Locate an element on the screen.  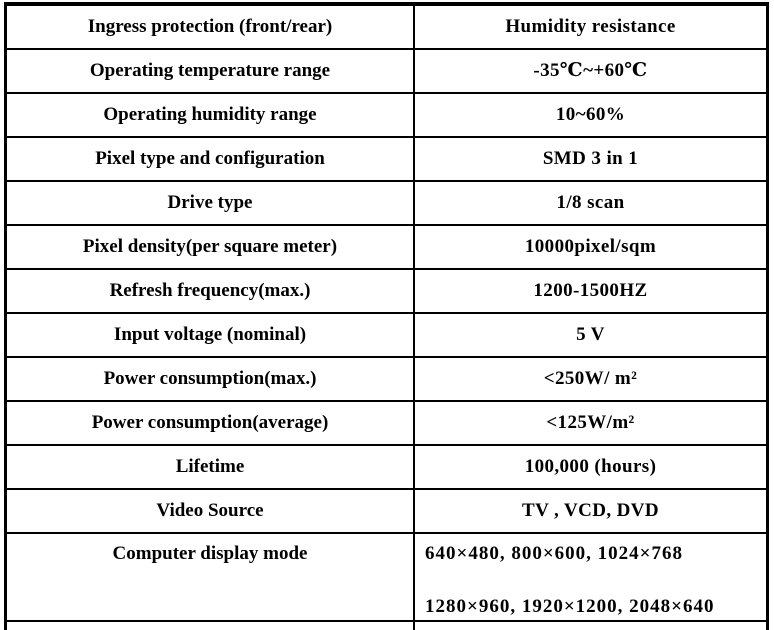
table-row-lifetime: Lifetime 100,000 (hours) is located at coordinates (386, 468).